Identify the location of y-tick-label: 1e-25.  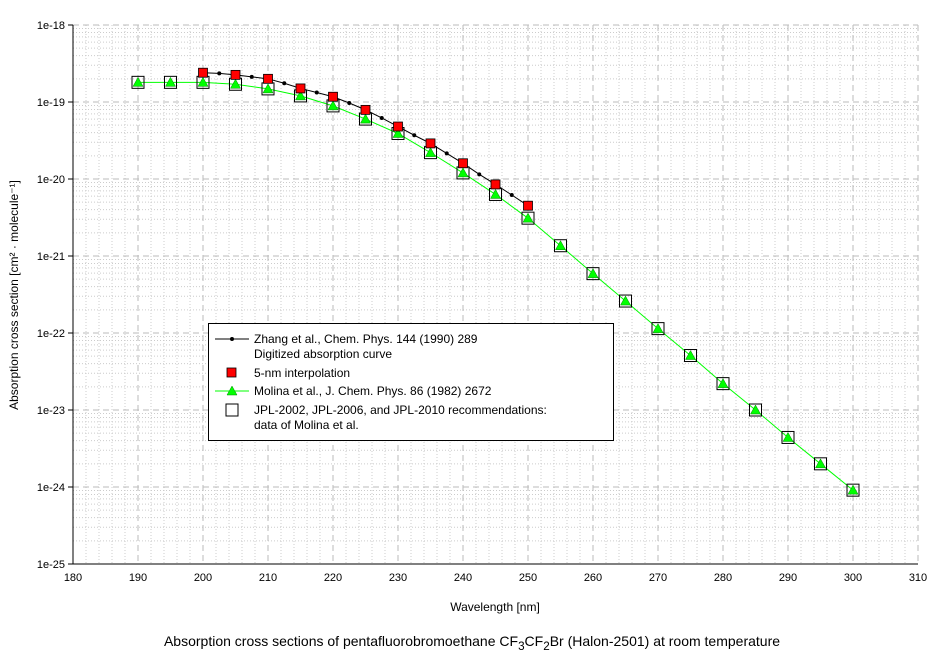
(51, 565).